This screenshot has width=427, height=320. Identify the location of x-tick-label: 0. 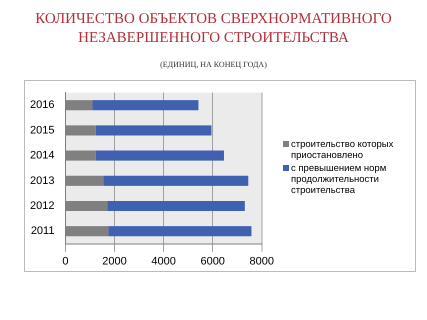
(65, 261).